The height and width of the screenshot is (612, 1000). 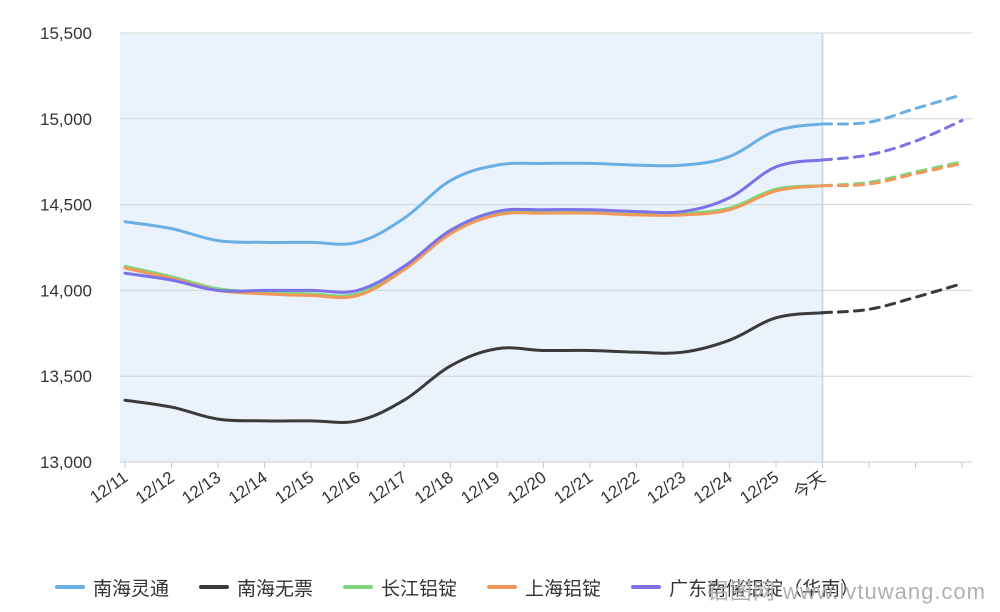 I want to click on y-axis-ticks: 13,000 13,500 14,000 14,500 15,000 15,500, so click(x=66, y=248).